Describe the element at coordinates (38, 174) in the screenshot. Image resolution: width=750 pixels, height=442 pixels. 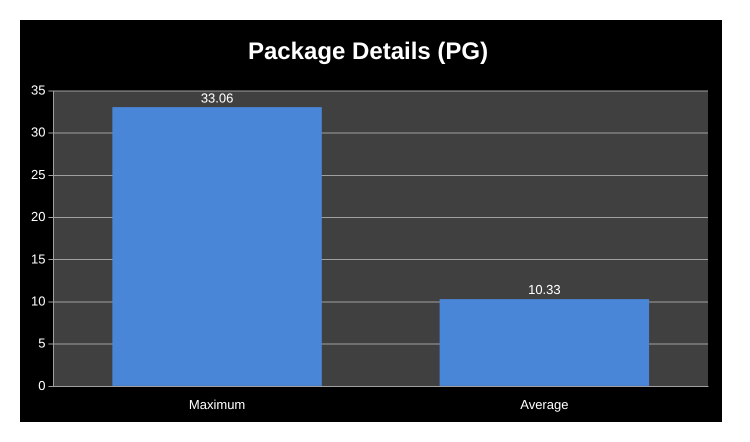
I see `y-tick-label: 25` at that location.